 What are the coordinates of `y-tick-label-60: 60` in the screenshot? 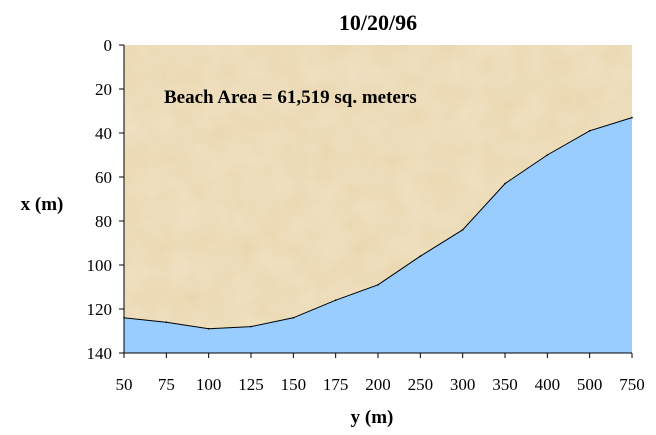 It's located at (103, 177).